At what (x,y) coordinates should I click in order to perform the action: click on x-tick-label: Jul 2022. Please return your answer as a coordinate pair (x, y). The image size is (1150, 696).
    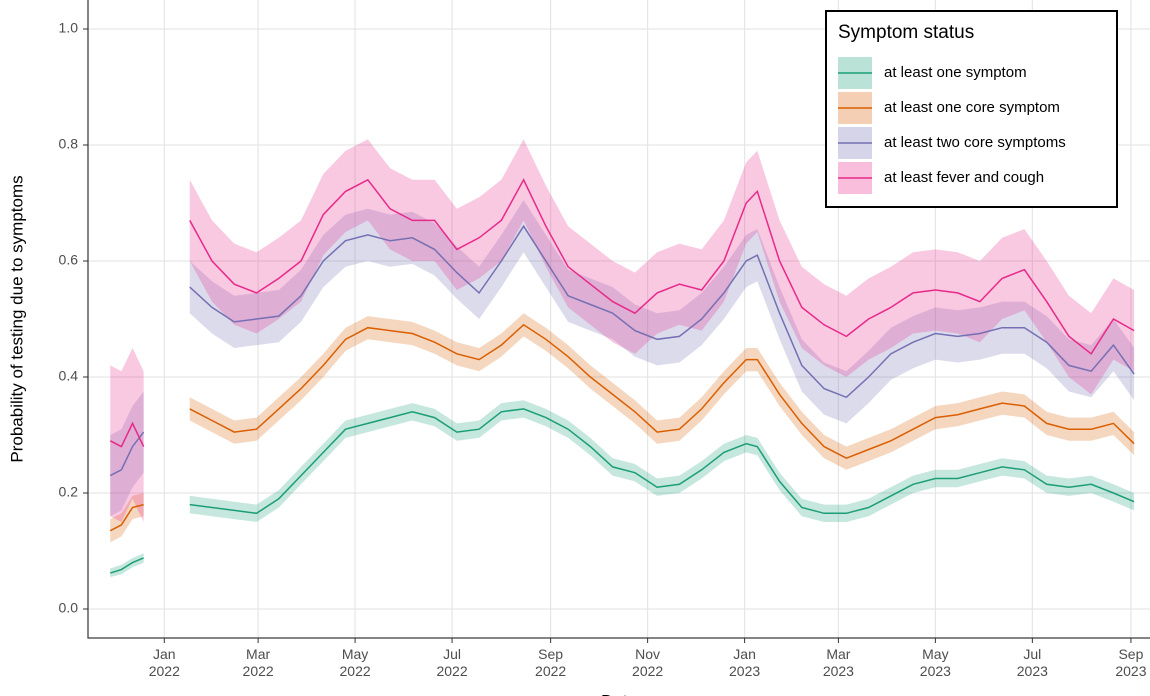
    Looking at the image, I should click on (452, 662).